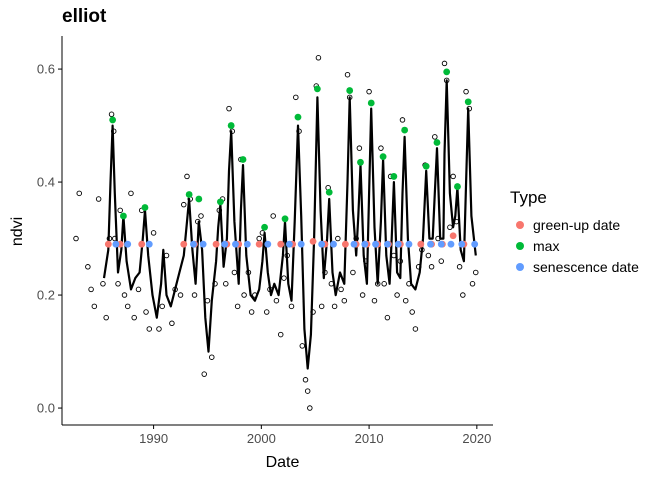 This screenshot has height=485, width=672. I want to click on legend-dot-senescence-date, so click(520, 266).